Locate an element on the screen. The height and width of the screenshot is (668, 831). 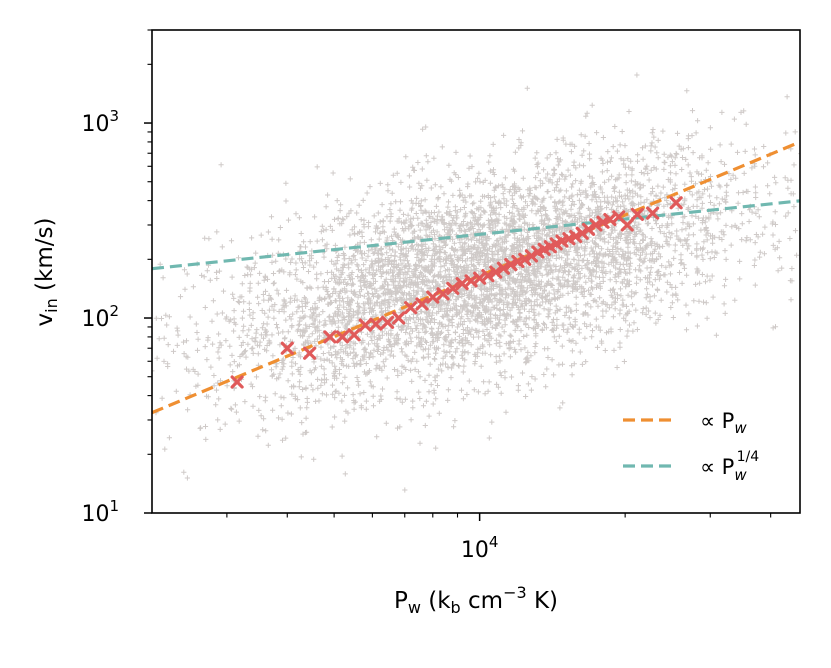
legend-label-quarter-power: ∝ Pw1/4 is located at coordinates (729, 466).